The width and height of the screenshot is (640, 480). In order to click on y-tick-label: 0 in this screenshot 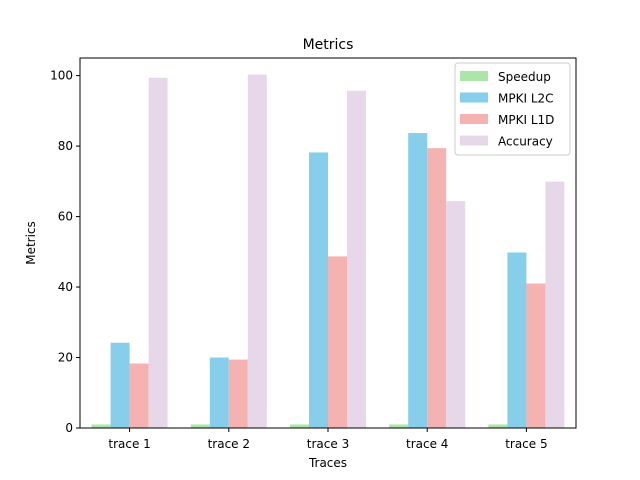, I will do `click(69, 428)`.